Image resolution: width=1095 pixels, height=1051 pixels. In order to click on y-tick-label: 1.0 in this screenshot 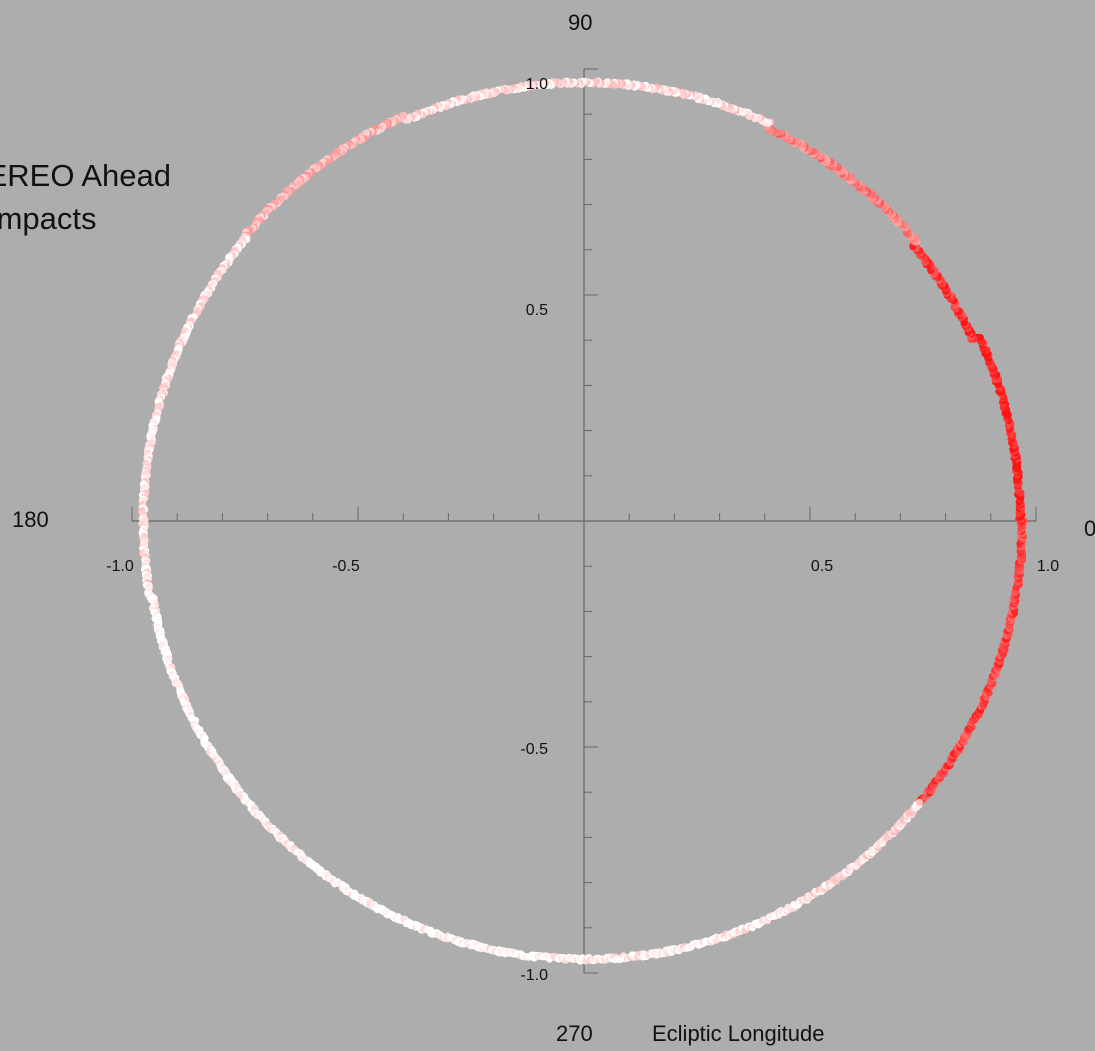, I will do `click(537, 84)`.